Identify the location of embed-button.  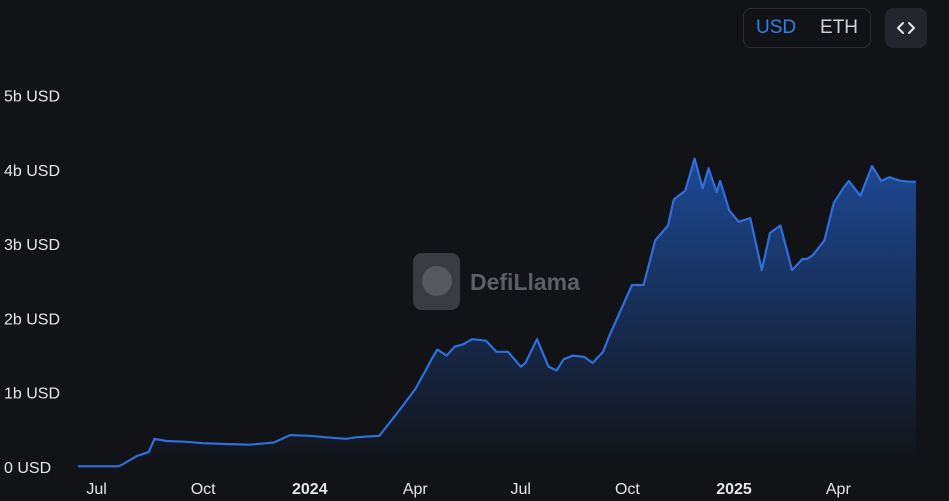
(906, 28).